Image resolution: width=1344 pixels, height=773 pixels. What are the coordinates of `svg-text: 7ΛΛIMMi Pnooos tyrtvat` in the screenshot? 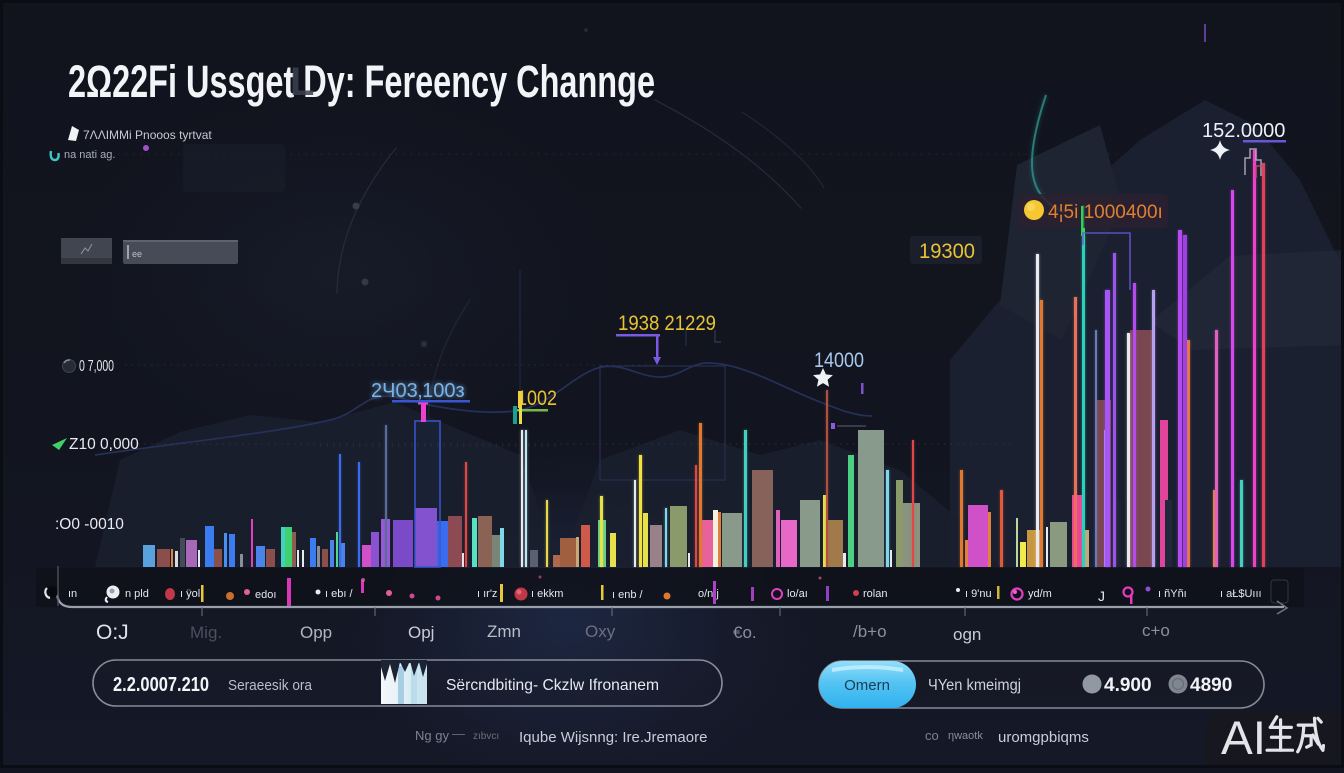 It's located at (147, 135).